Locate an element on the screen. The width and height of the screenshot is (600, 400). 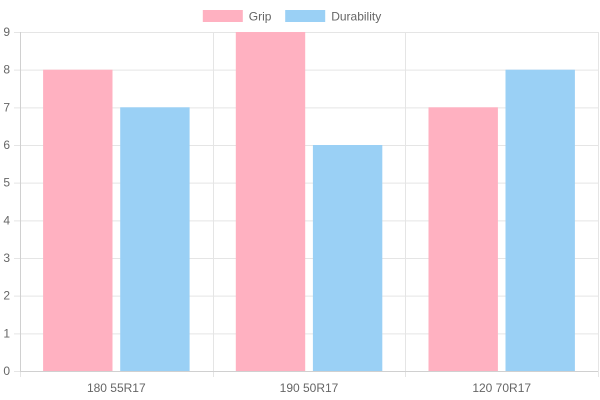
legend-item: Durability is located at coordinates (333, 17).